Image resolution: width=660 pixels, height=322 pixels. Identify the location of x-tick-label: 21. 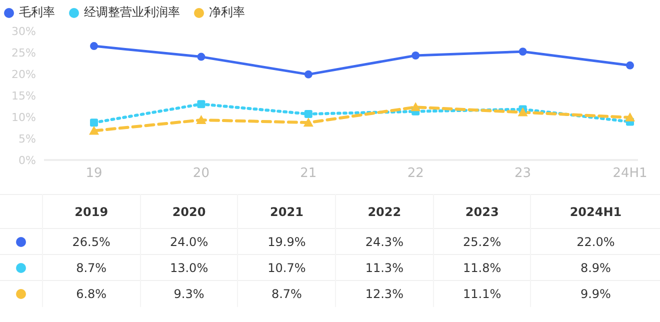
(308, 174).